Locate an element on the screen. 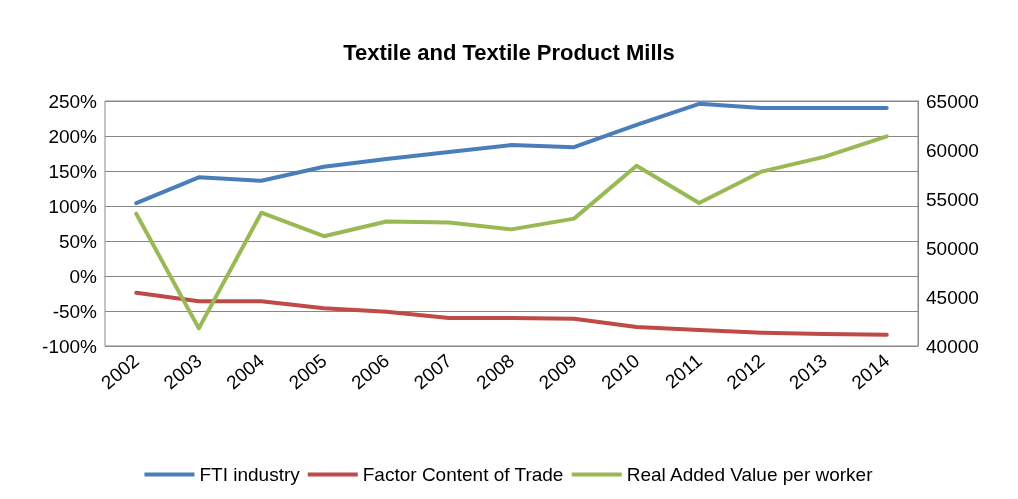 This screenshot has height=499, width=1018. y-tick-label: -50% is located at coordinates (75, 311).